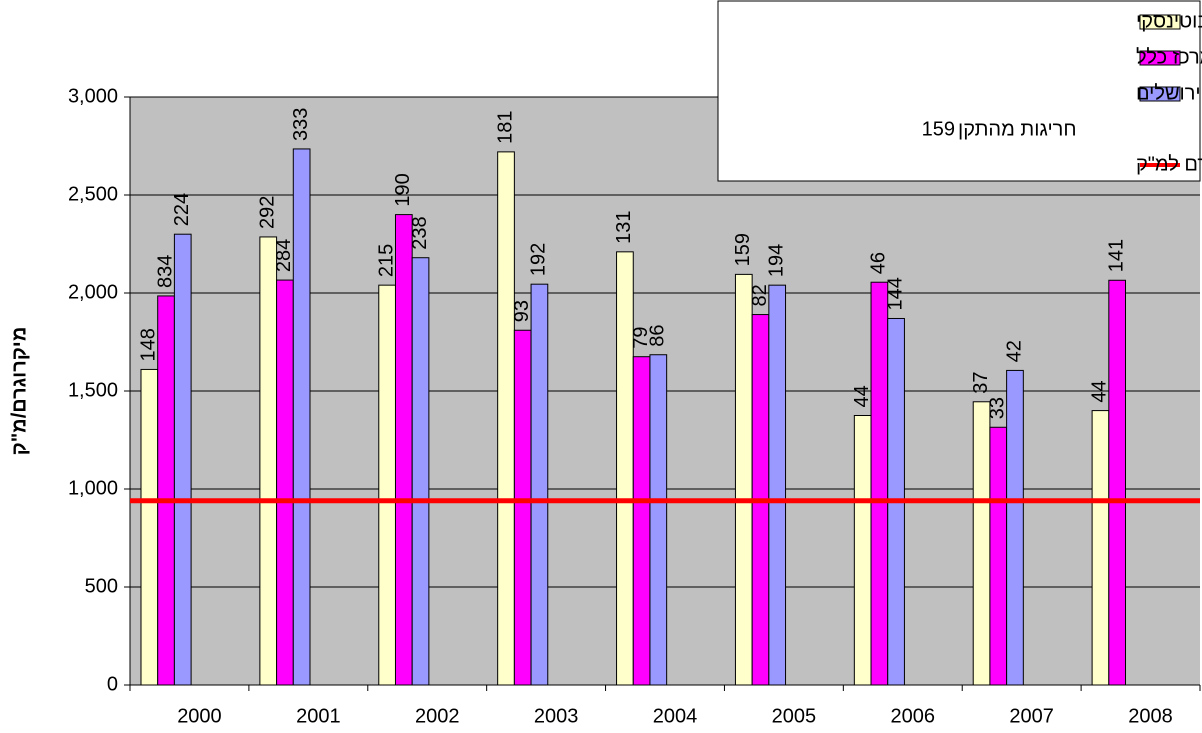 The width and height of the screenshot is (1202, 733). What do you see at coordinates (1017, 129) in the screenshot?
I see `legend-label: חריגות מהתקן` at bounding box center [1017, 129].